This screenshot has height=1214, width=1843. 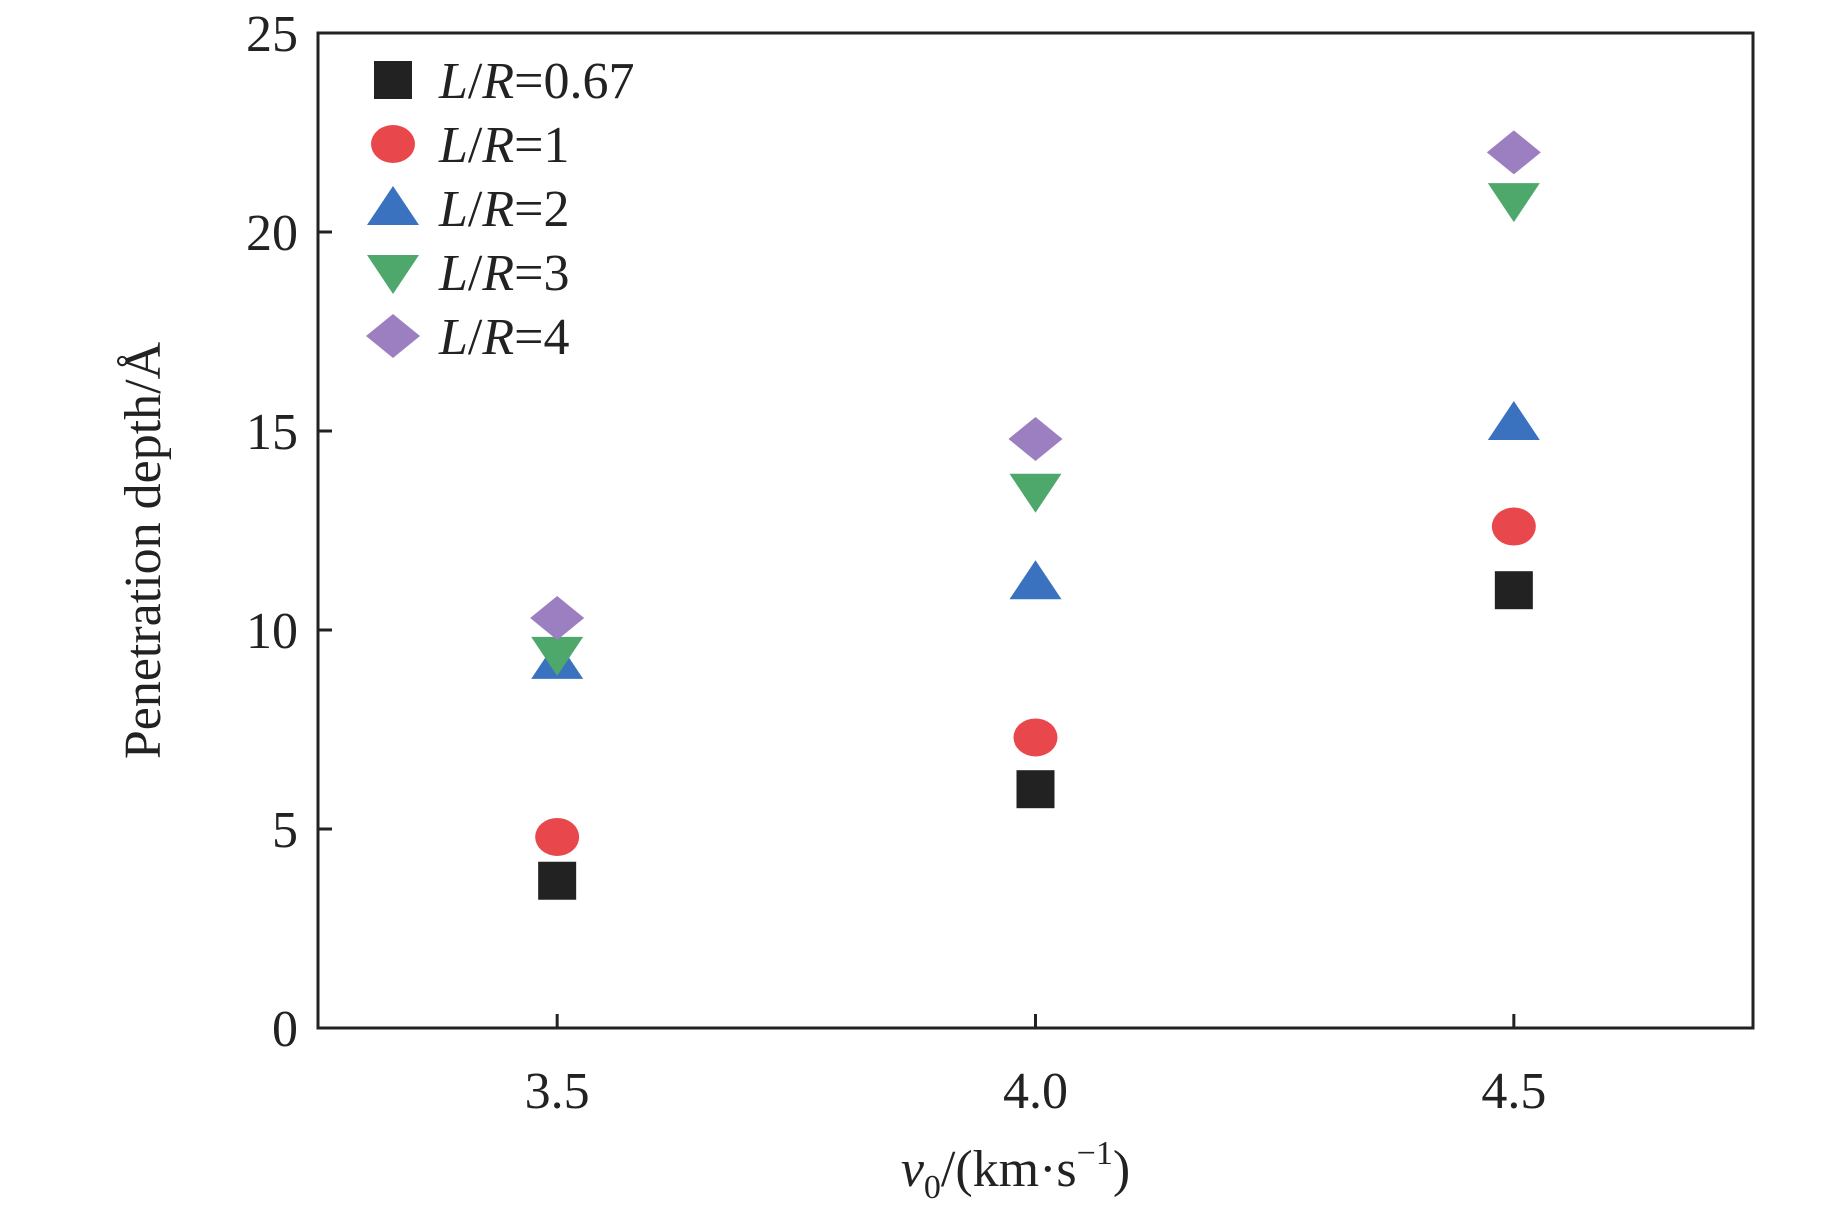 What do you see at coordinates (285, 830) in the screenshot?
I see `y-tick-label: 5` at bounding box center [285, 830].